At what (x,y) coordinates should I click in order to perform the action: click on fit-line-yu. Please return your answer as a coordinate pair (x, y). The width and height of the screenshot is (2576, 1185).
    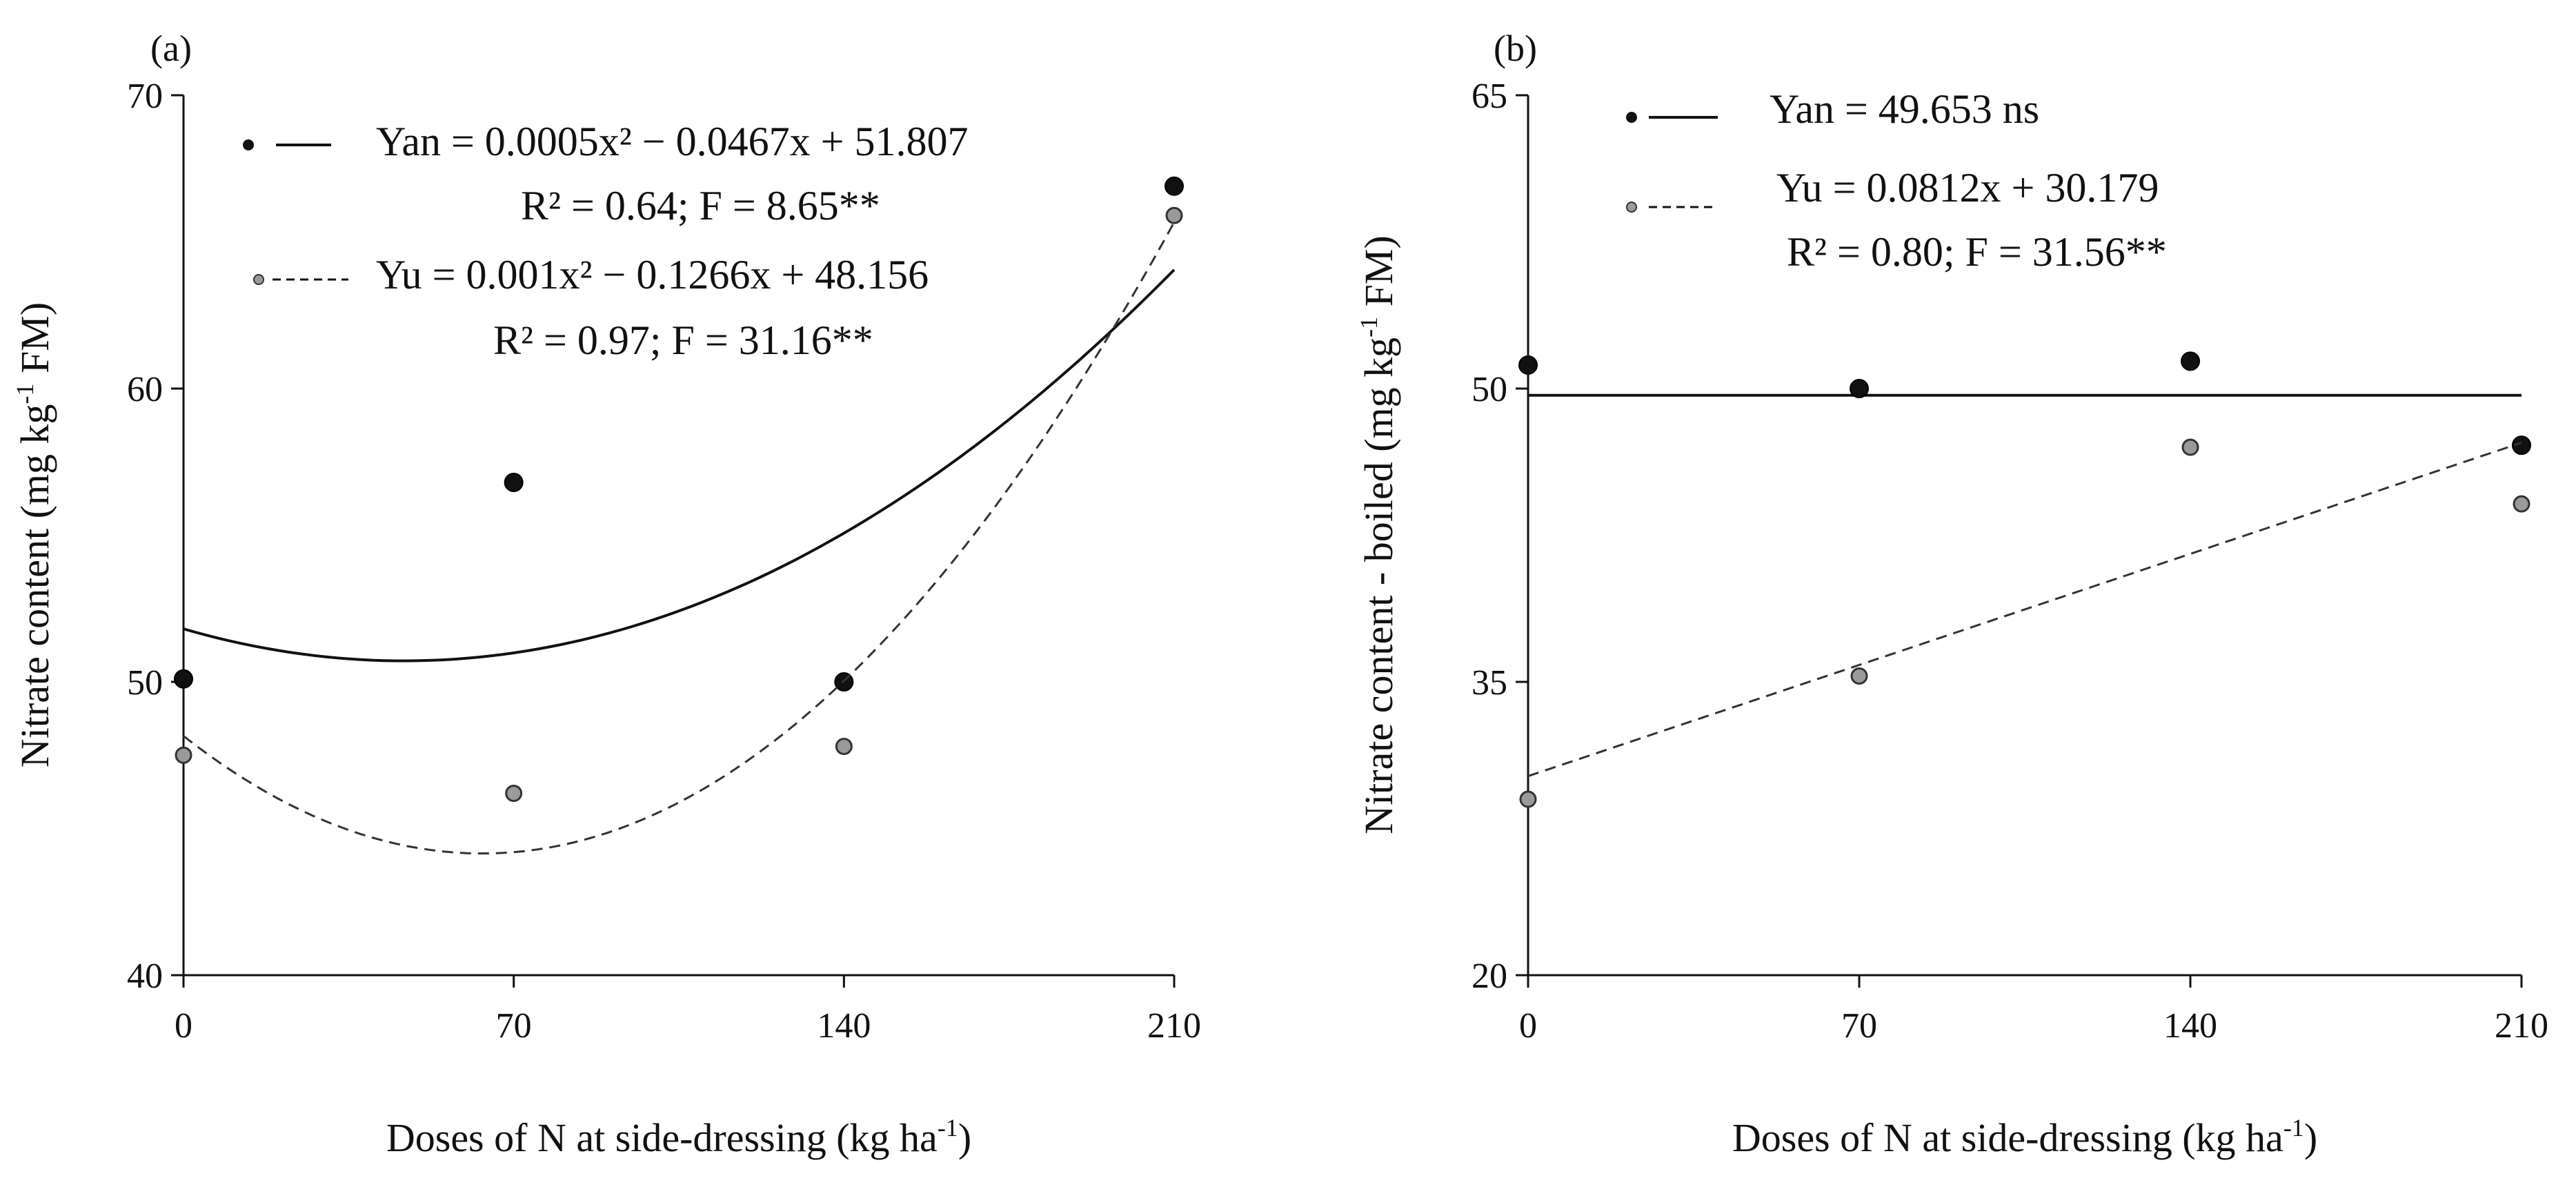
    Looking at the image, I should click on (2024, 610).